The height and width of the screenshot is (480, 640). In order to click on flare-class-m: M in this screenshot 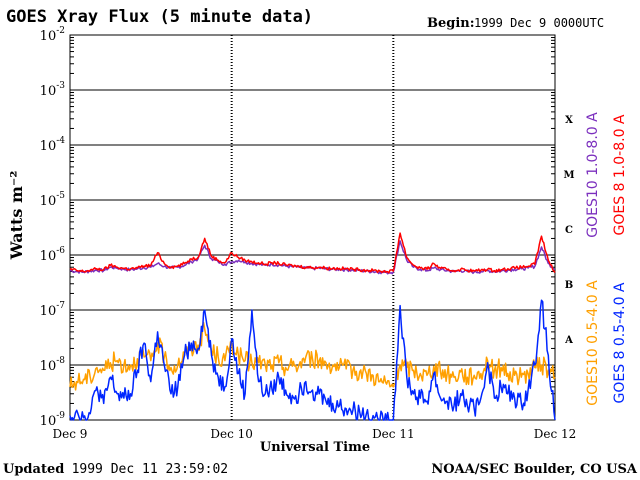, I will do `click(568, 175)`.